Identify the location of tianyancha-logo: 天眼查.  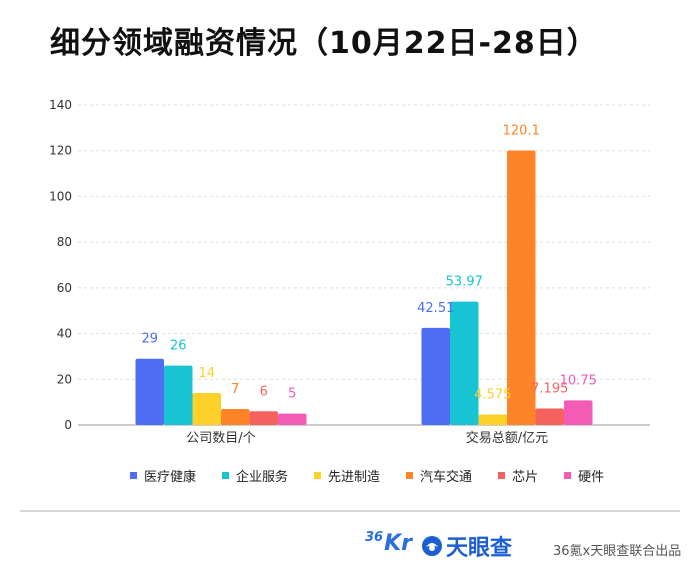
(466, 546).